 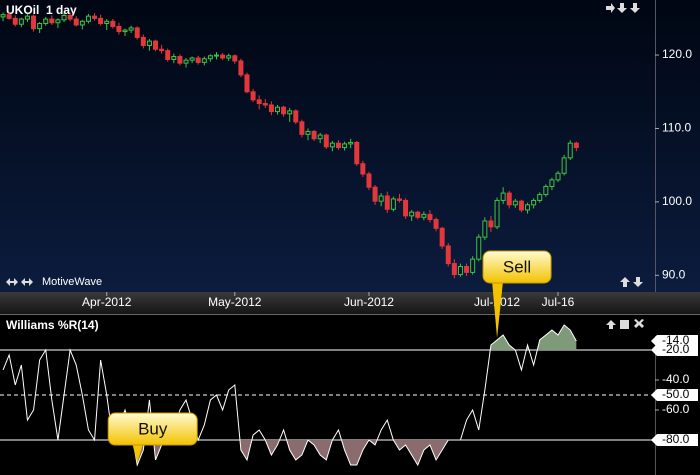 I want to click on y-tick-label: -20.0, so click(x=676, y=349).